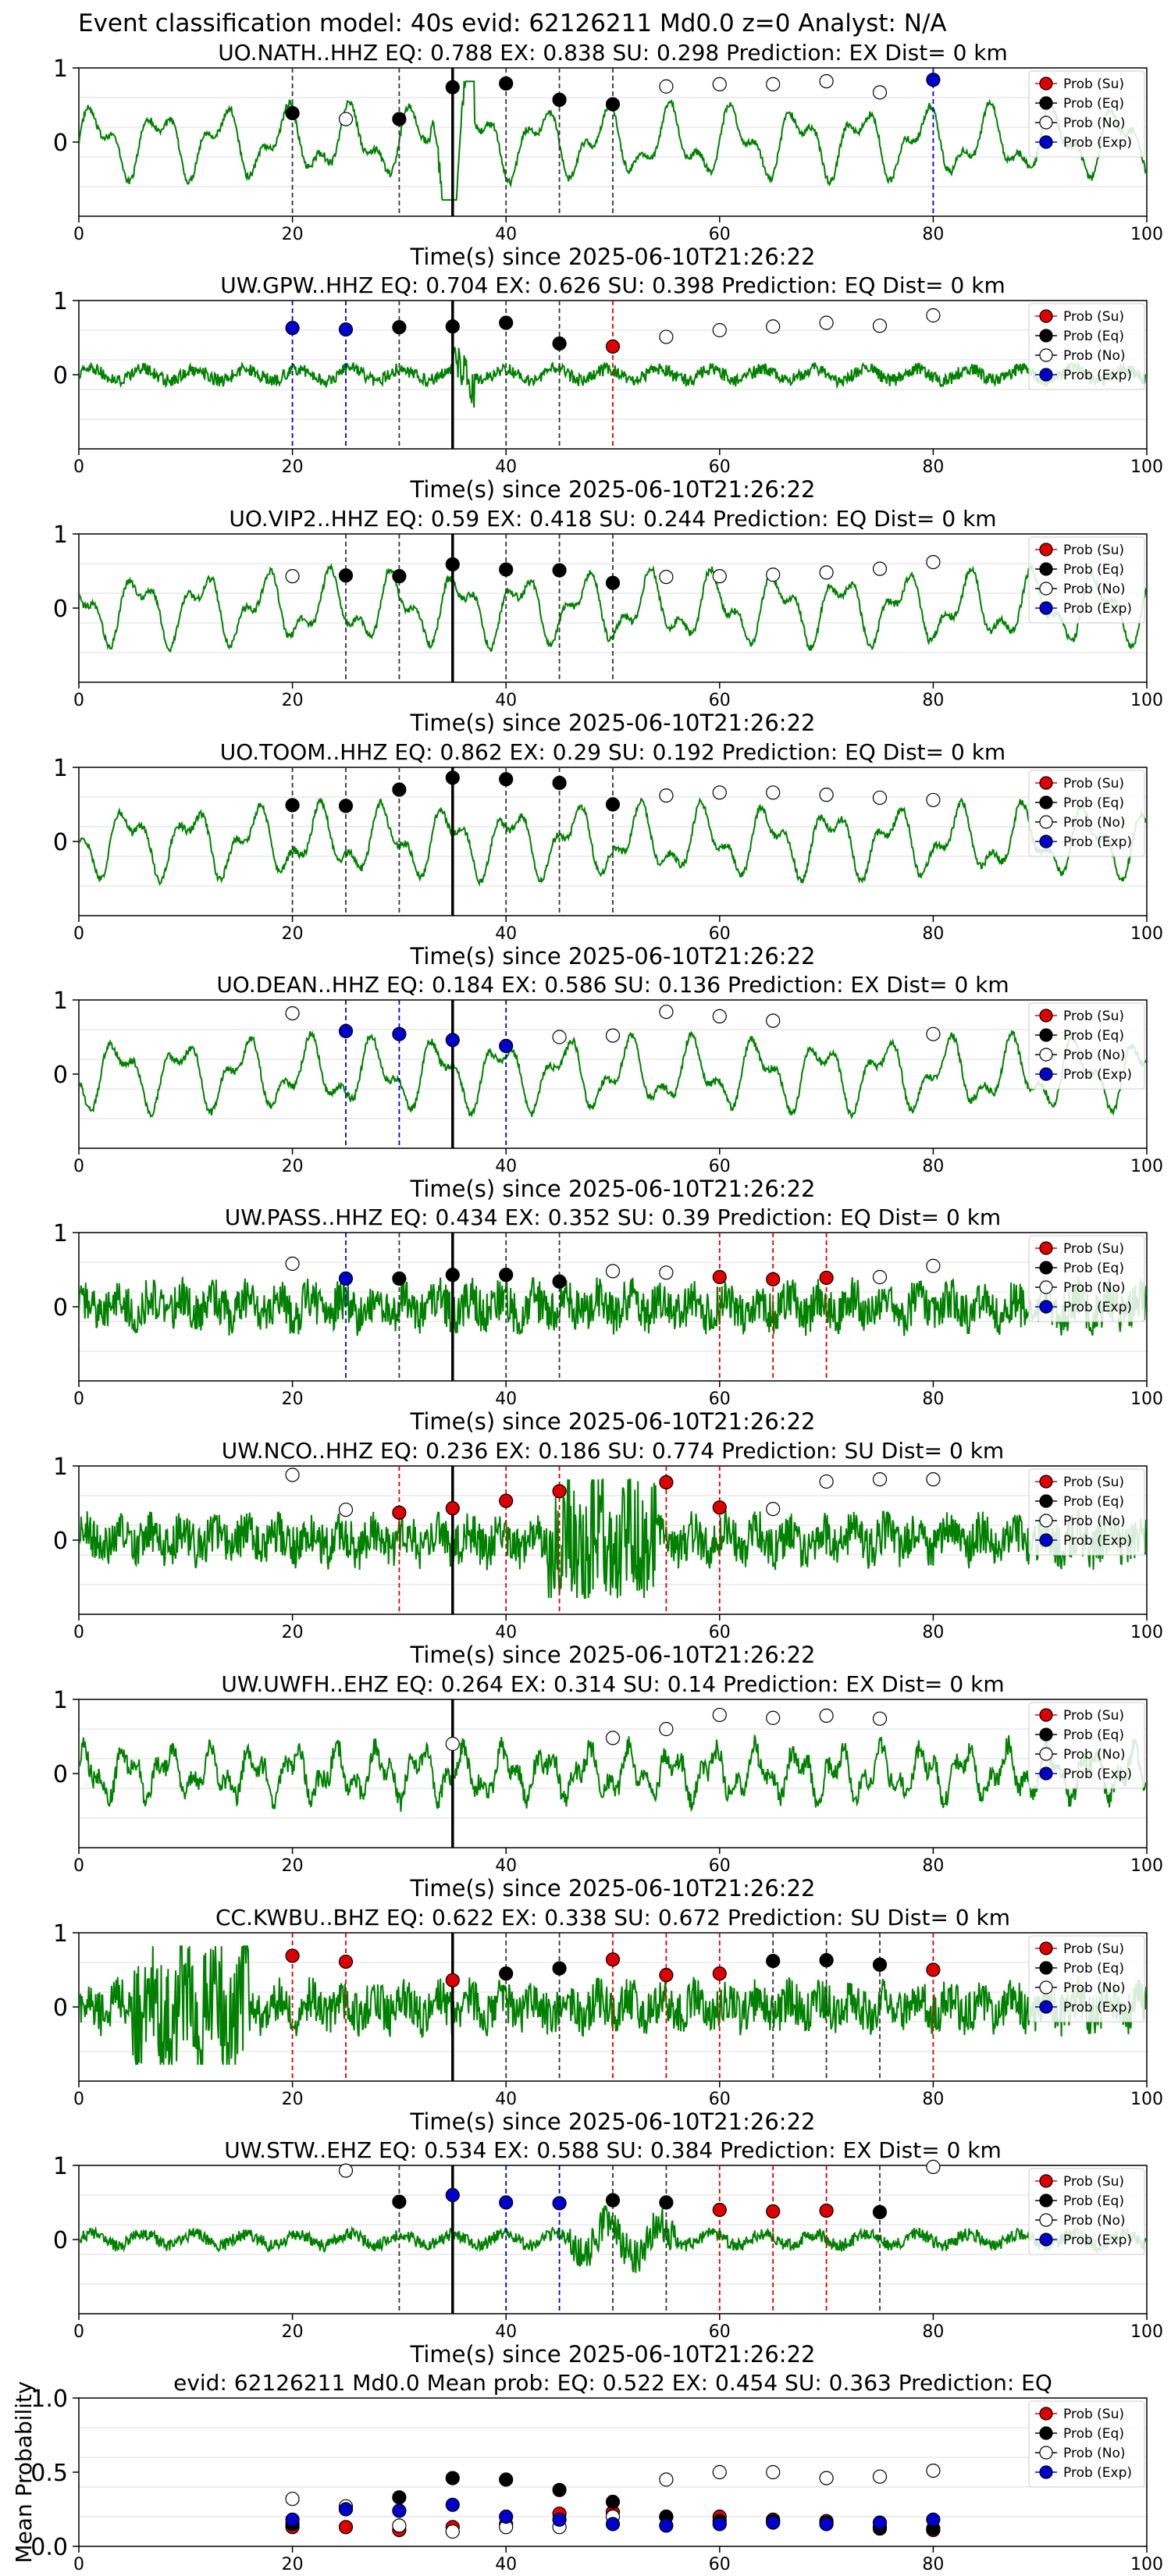 Image resolution: width=1171 pixels, height=2576 pixels. Describe the element at coordinates (293, 467) in the screenshot. I see `x-tick-label: 20` at that location.